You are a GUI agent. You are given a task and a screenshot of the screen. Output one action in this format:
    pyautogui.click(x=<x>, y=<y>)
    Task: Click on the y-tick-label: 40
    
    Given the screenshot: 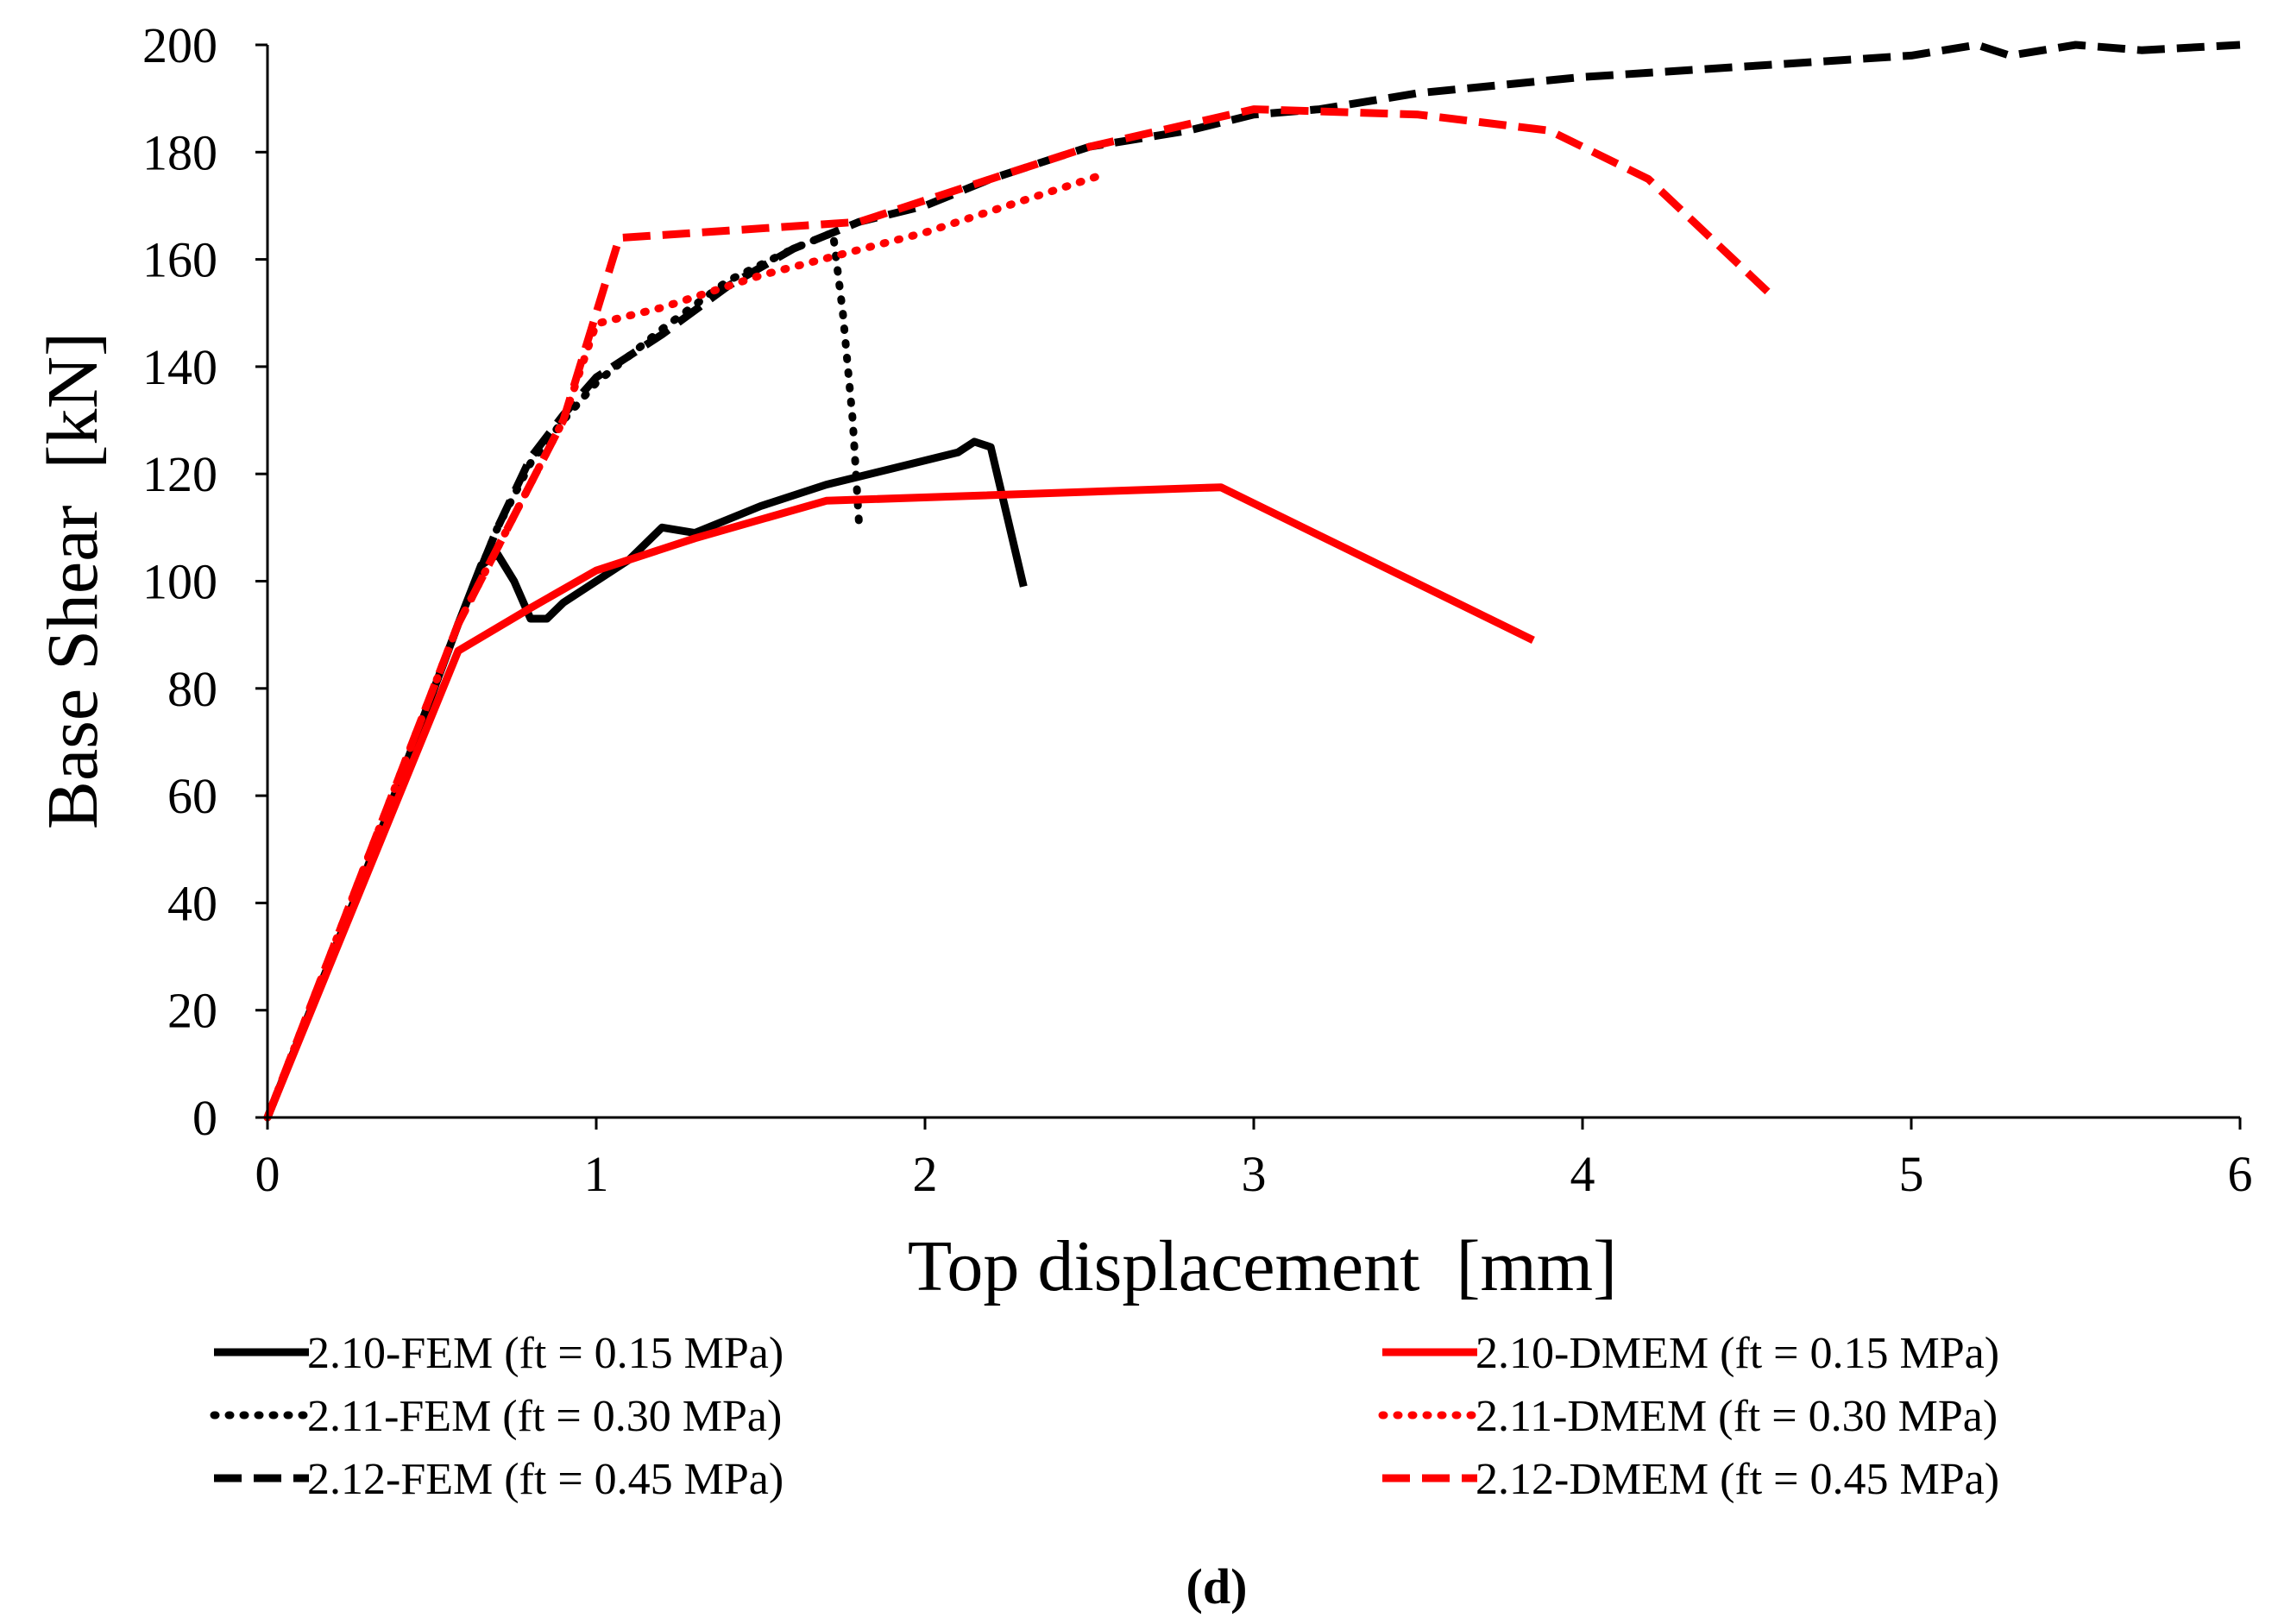 What is the action you would take?
    pyautogui.click(x=192, y=903)
    